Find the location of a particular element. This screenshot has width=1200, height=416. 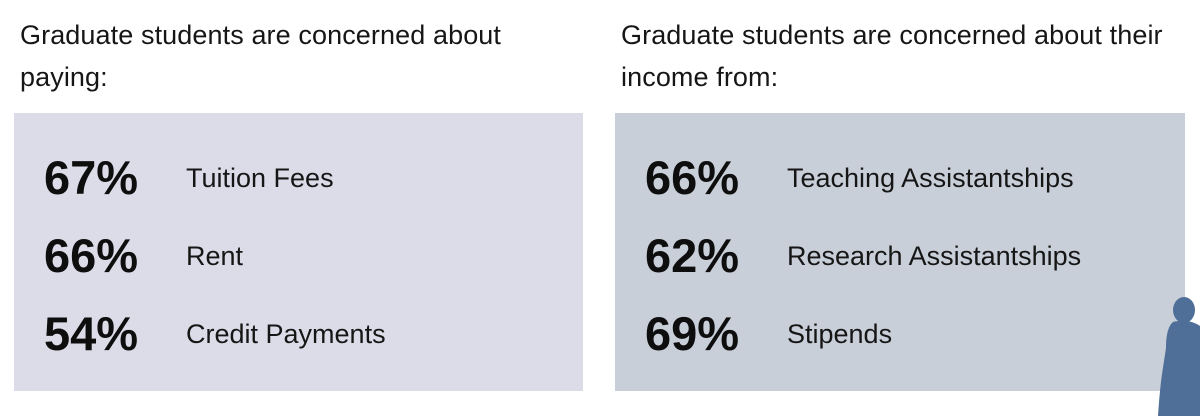

stat-row: 66% Rent is located at coordinates (298, 256).